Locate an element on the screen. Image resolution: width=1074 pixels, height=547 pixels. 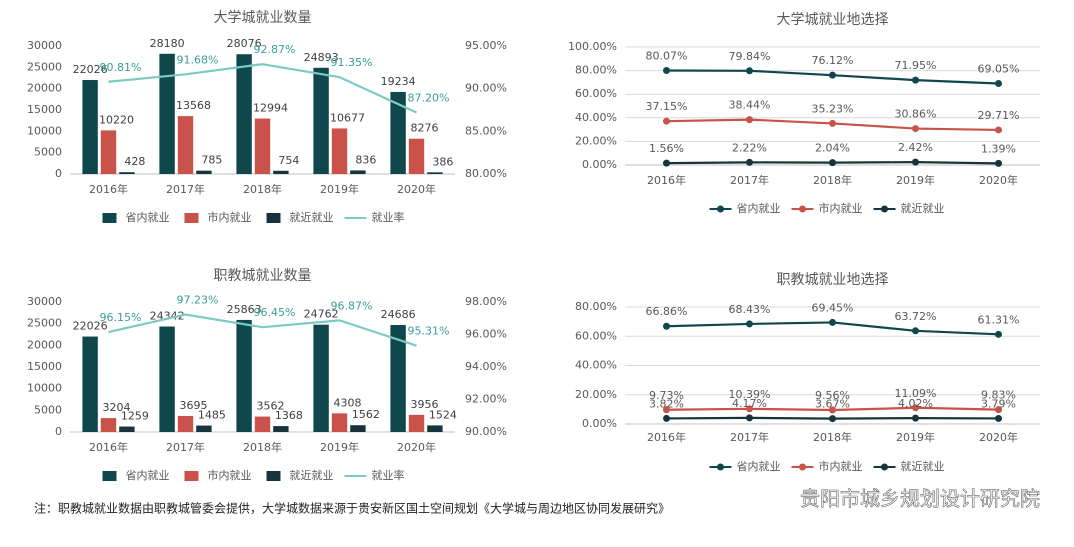
x-tick-label: 2018年 is located at coordinates (832, 437).